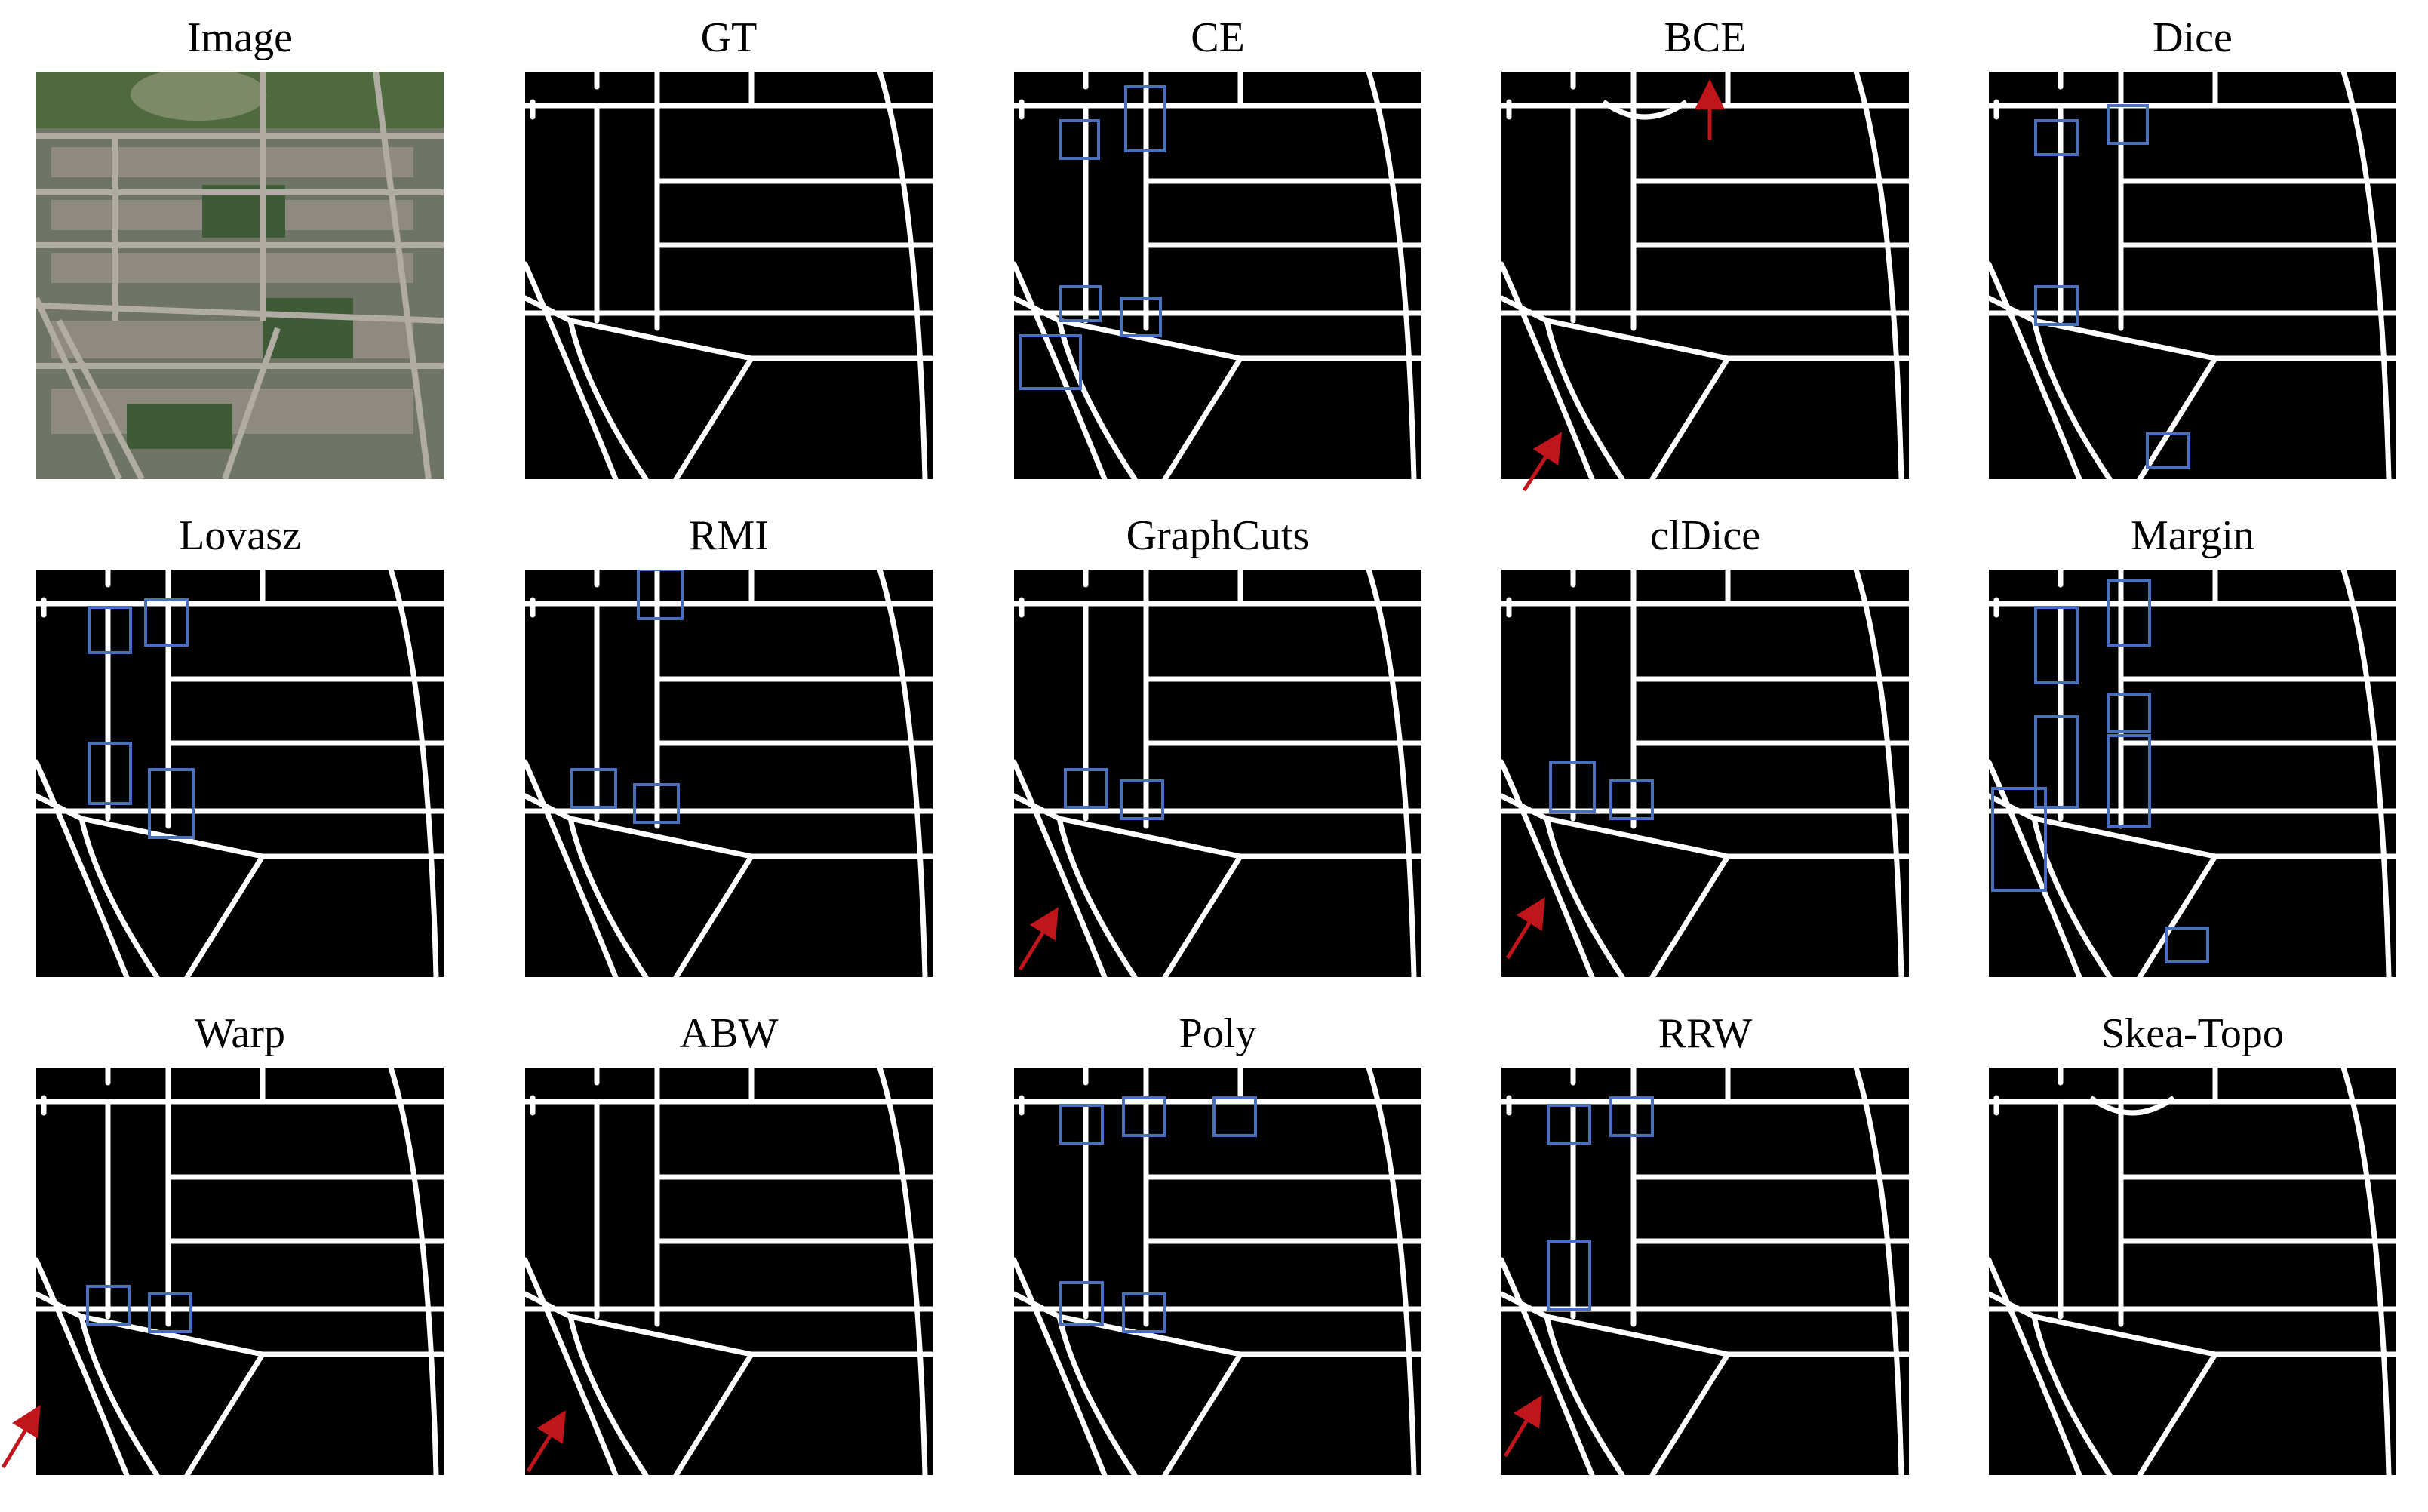  I want to click on panel-title: RMI, so click(729, 535).